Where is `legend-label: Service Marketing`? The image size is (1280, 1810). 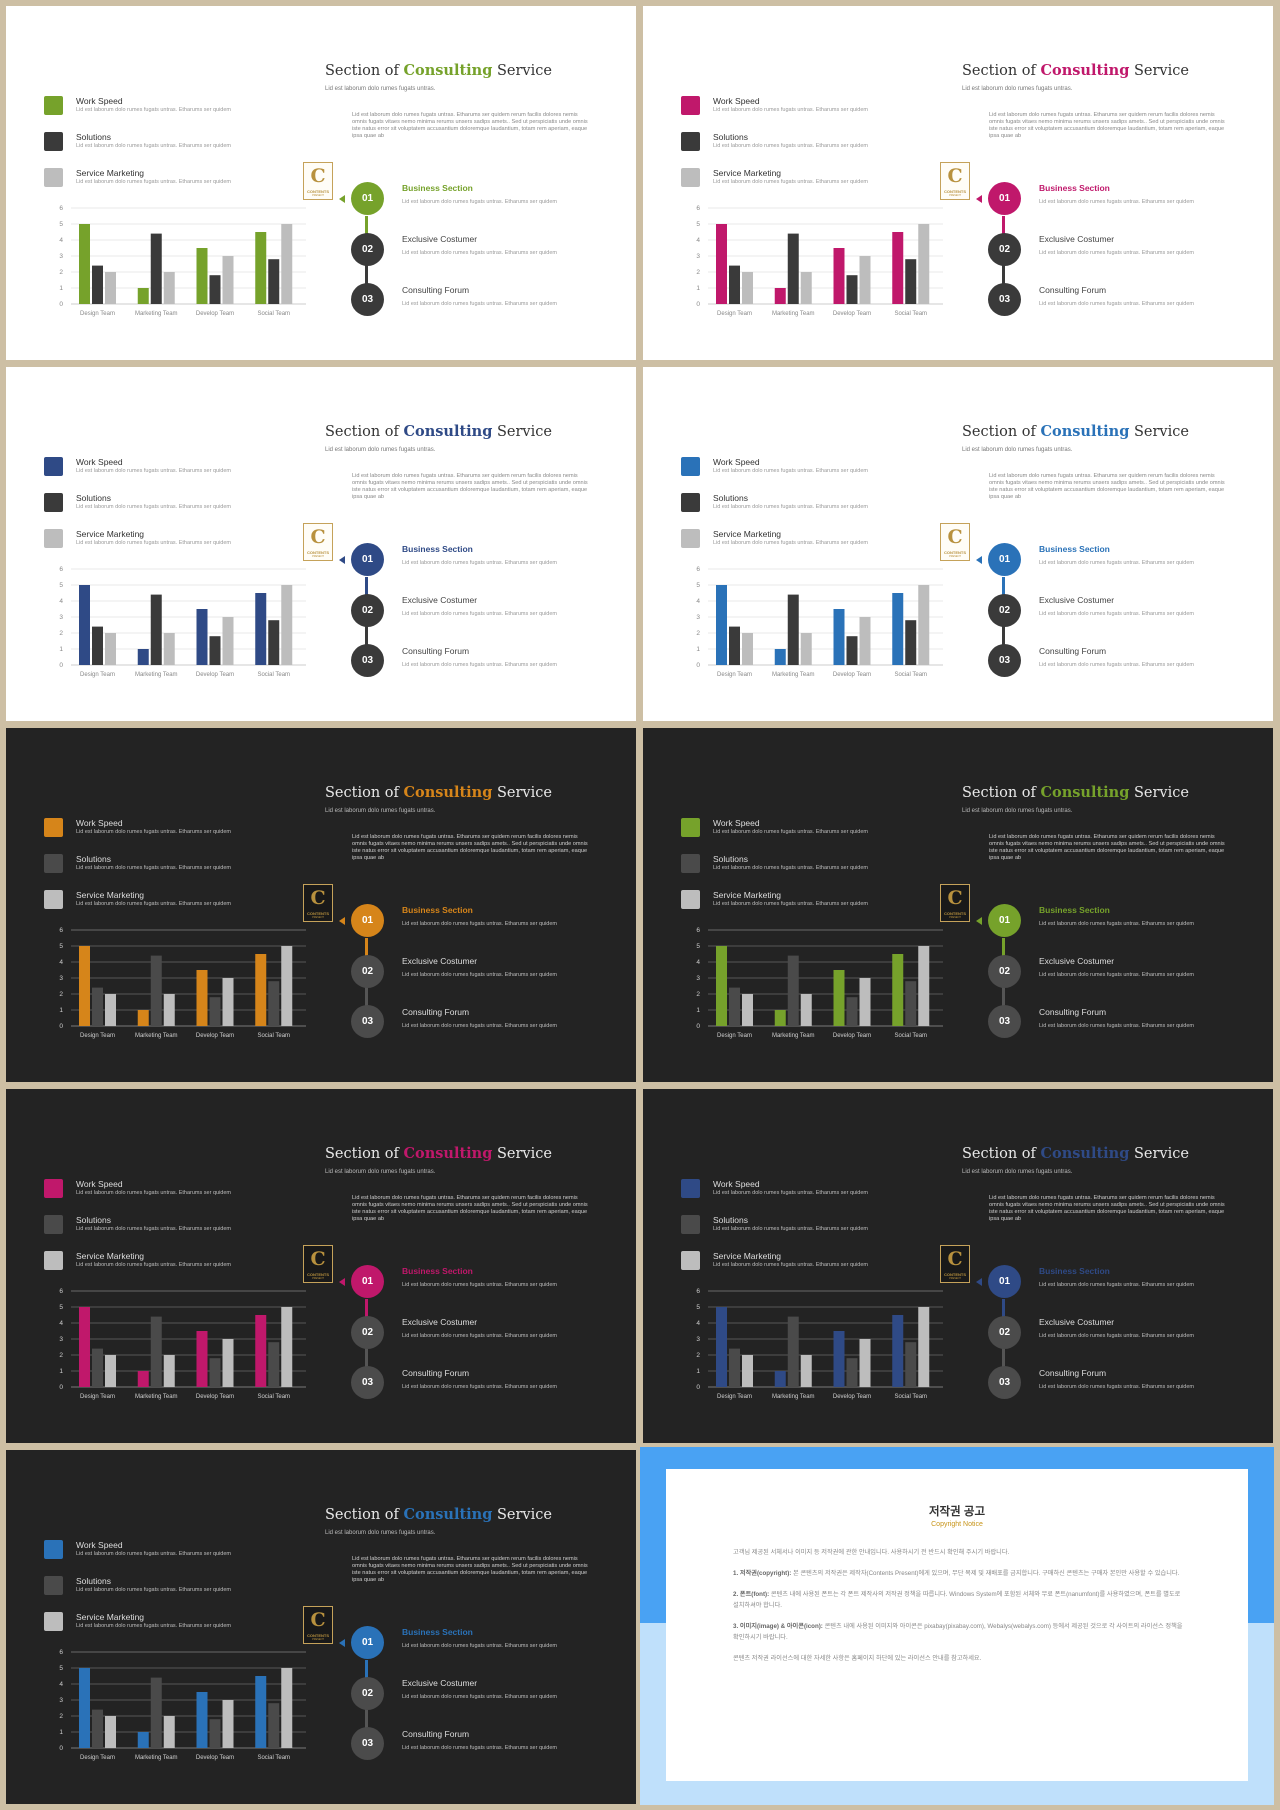
legend-label: Service Marketing is located at coordinates (110, 1617).